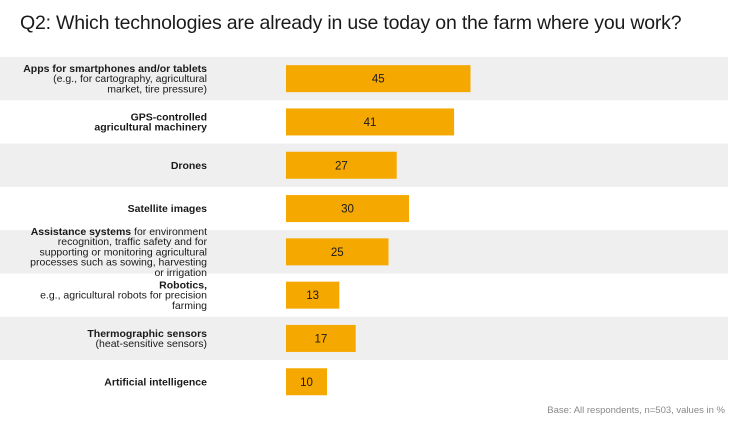 The image size is (749, 424). I want to click on data-label: 41, so click(370, 123).